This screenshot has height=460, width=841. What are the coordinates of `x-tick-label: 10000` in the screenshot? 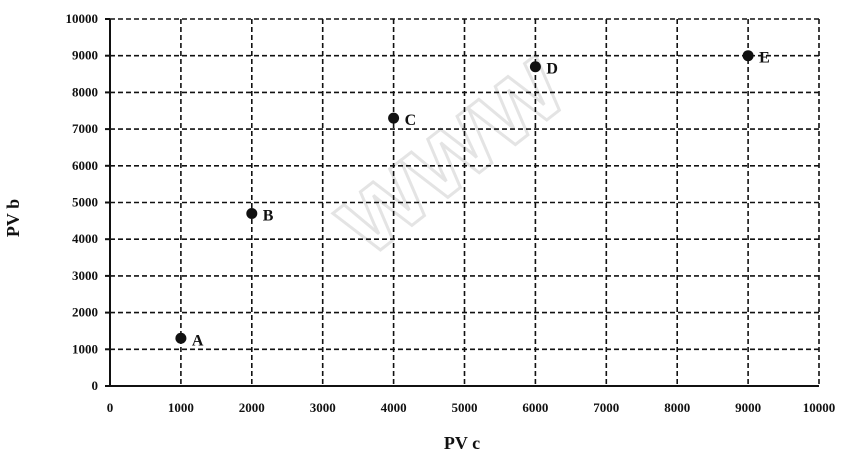 It's located at (819, 407).